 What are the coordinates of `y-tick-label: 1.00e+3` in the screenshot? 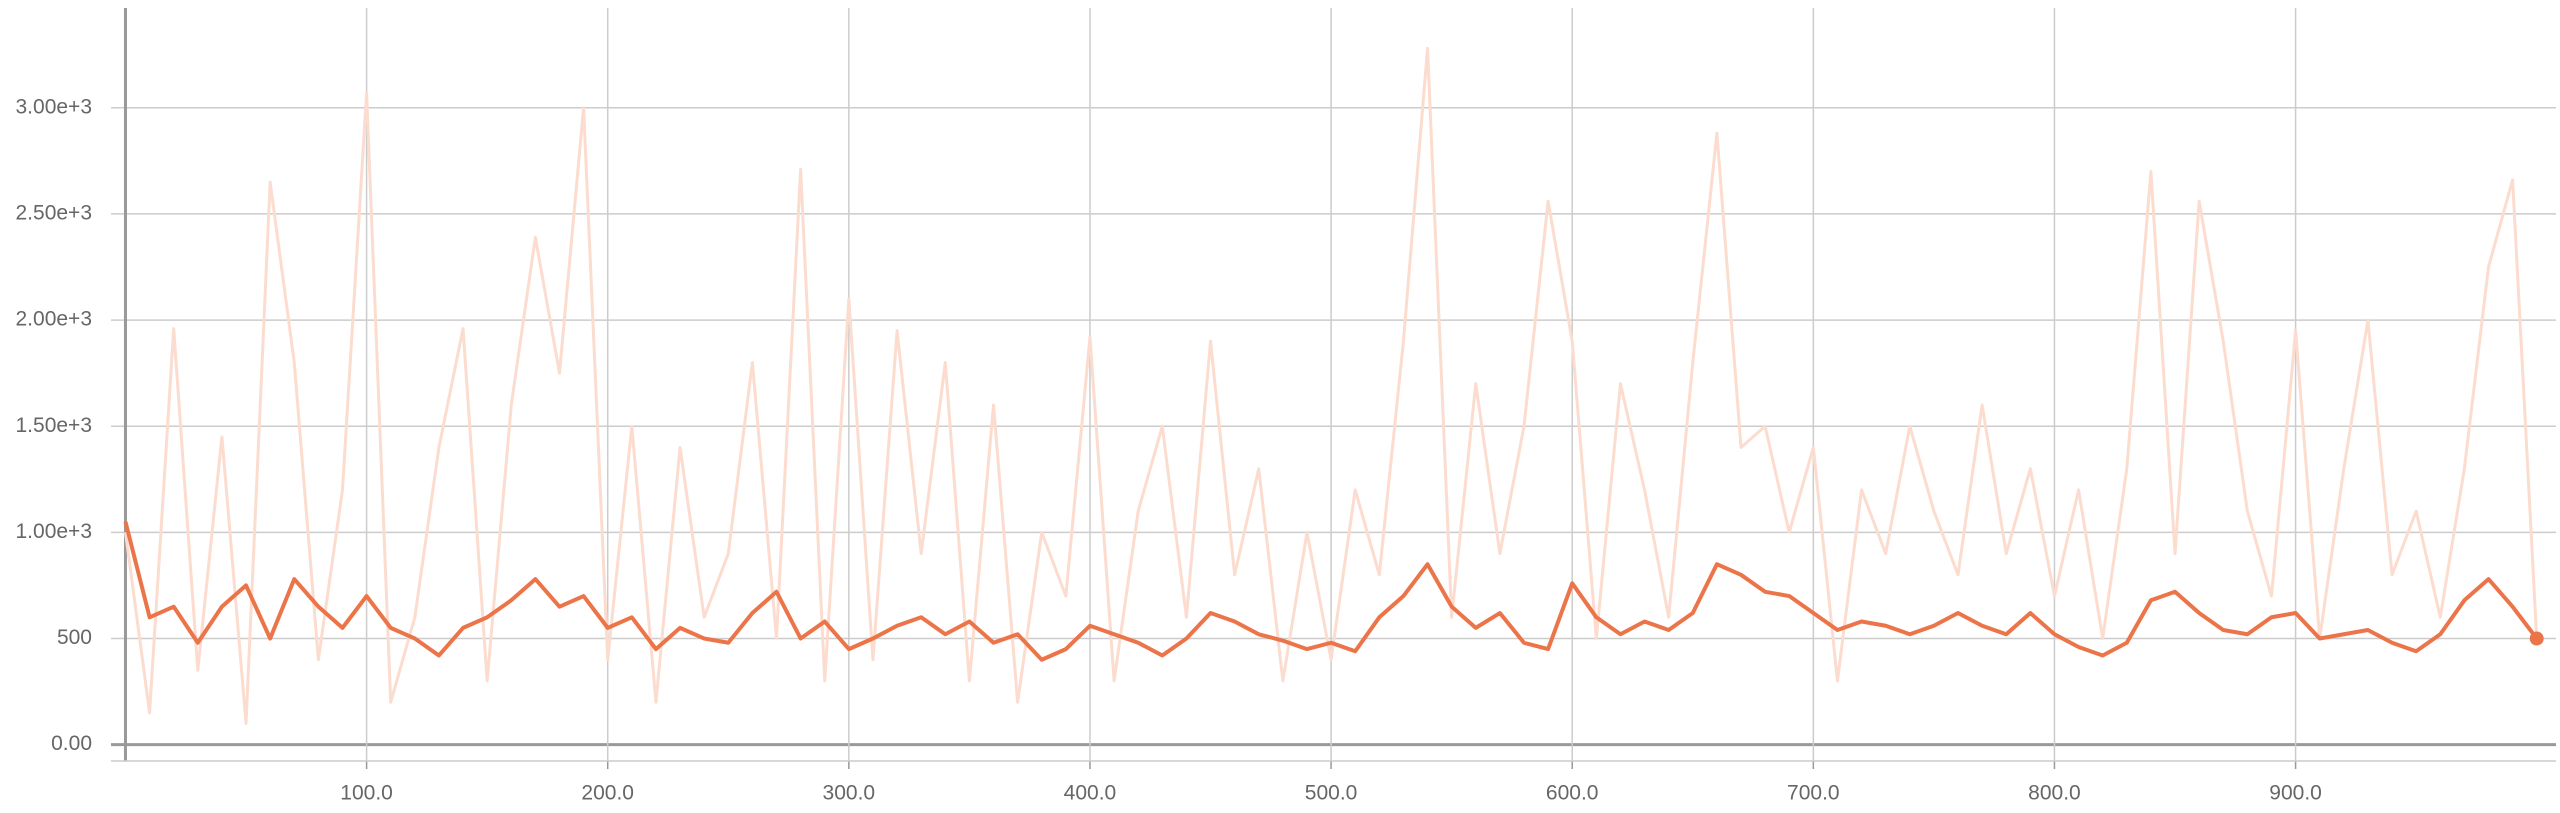 It's located at (54, 531).